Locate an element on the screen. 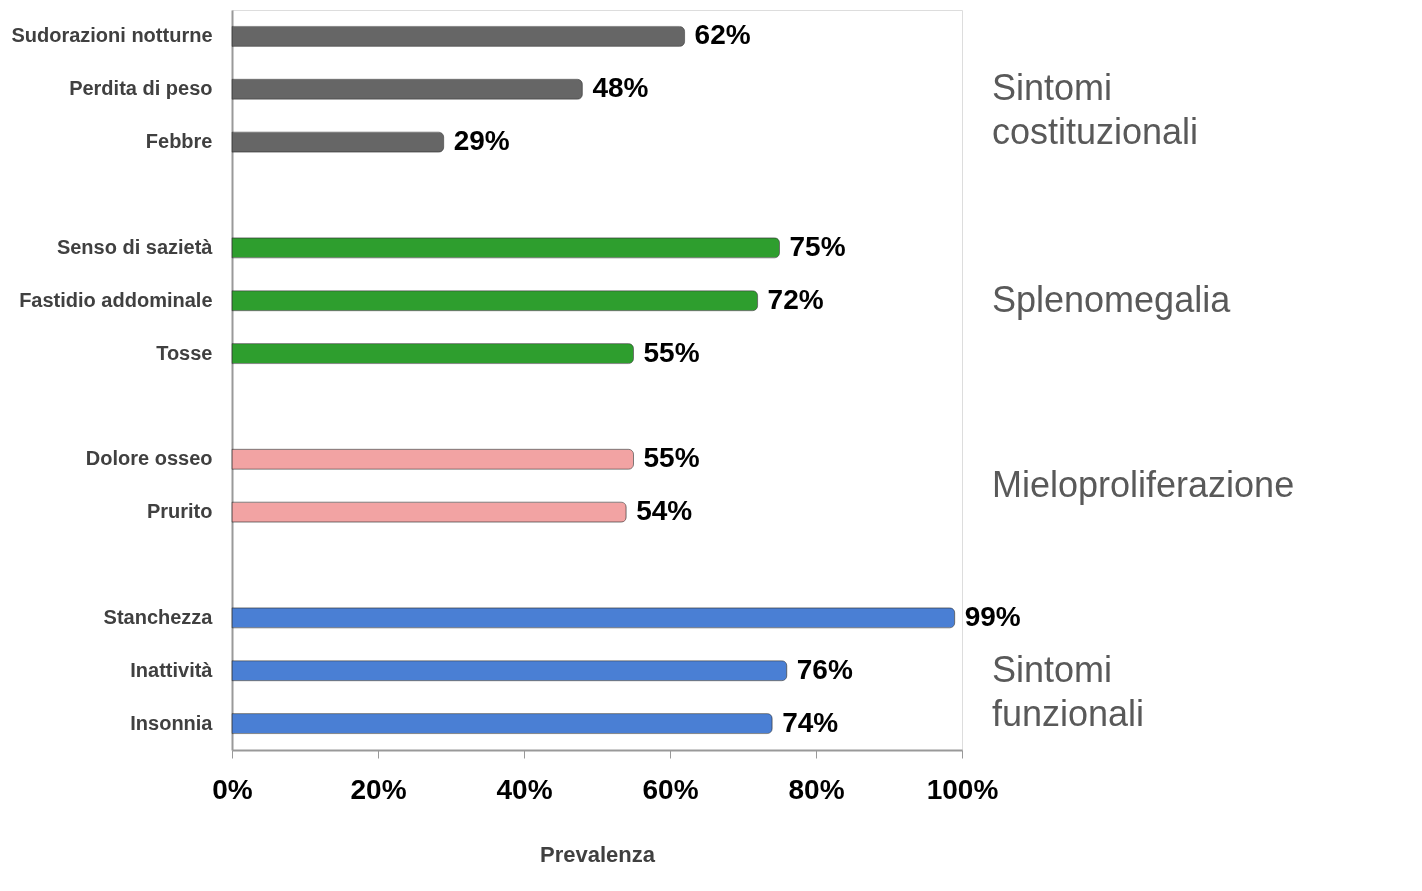 The height and width of the screenshot is (891, 1422). x-tick-label: 60% is located at coordinates (670, 789).